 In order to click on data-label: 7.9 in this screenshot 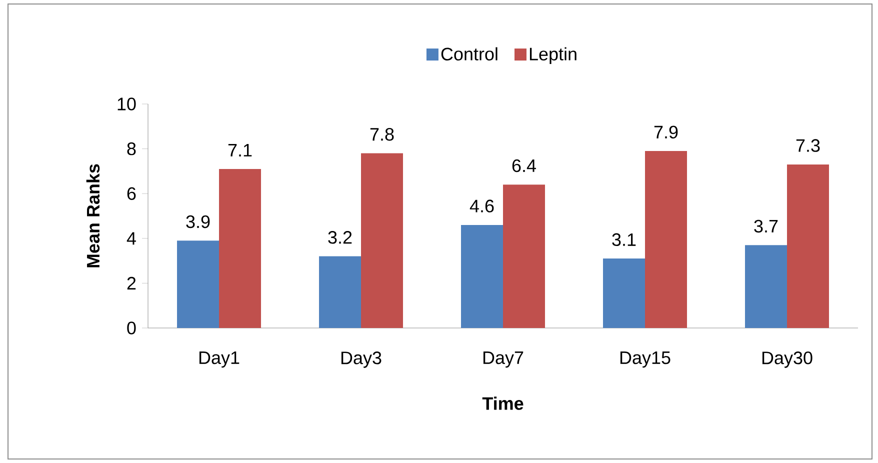, I will do `click(666, 132)`.